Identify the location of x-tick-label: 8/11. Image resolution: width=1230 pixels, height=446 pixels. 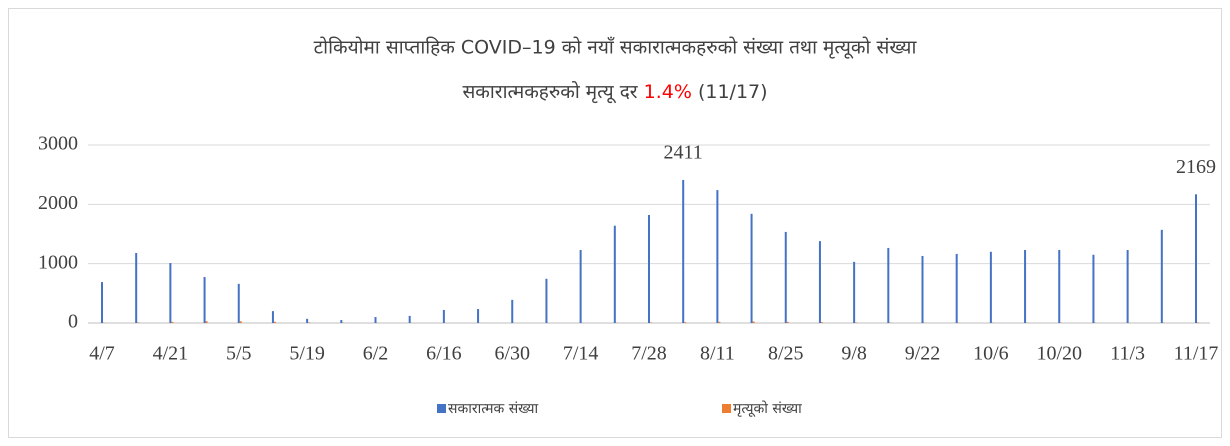
(717, 354).